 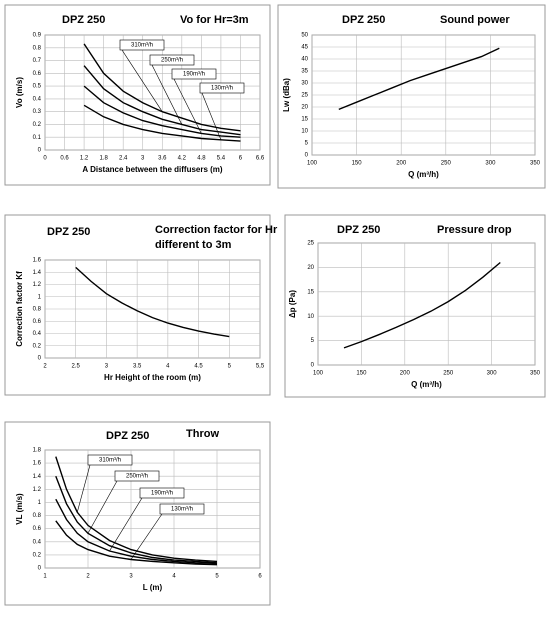 I want to click on chart-subtitle: different to 3m, so click(x=193, y=245).